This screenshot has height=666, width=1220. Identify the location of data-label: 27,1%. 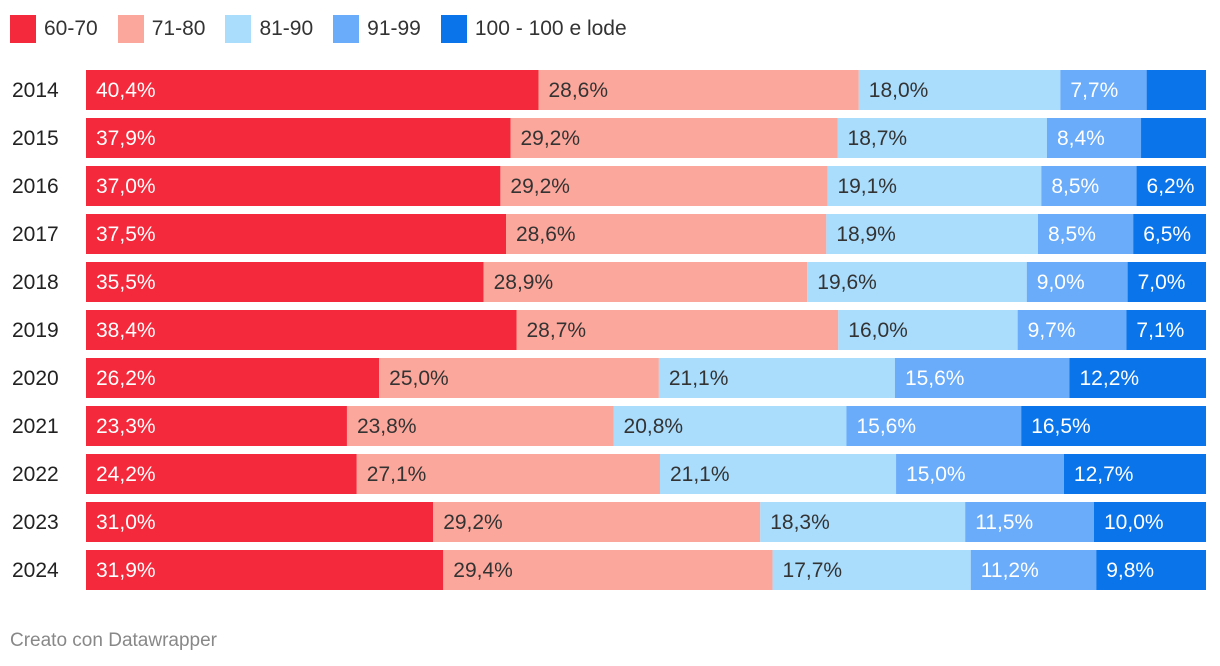
(397, 474).